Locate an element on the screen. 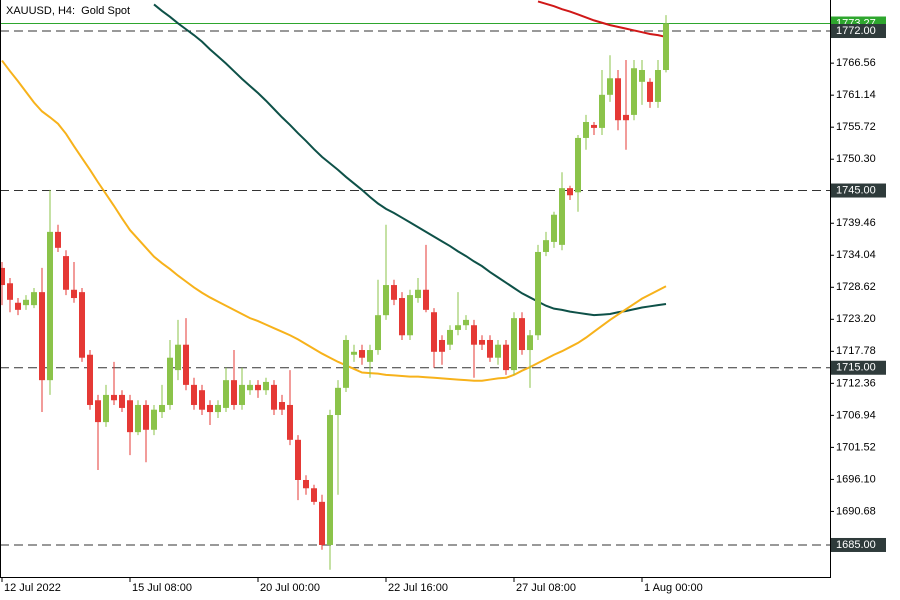 This screenshot has height=600, width=900. y-tick-label: 1766.56 is located at coordinates (856, 63).